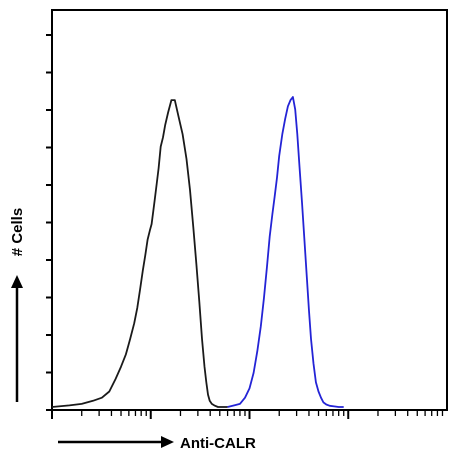 This screenshot has height=453, width=451. Describe the element at coordinates (17, 281) in the screenshot. I see `y-axis-arrow-head` at that location.